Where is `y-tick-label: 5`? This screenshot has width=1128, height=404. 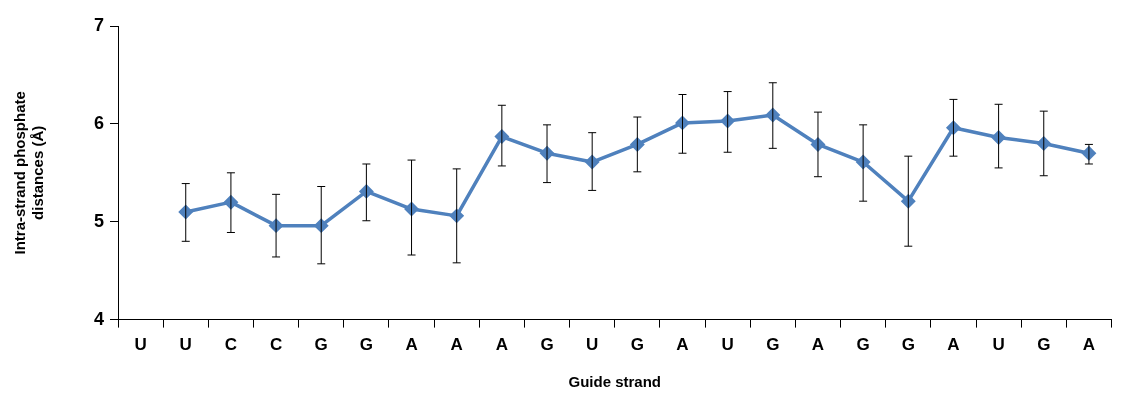
y-tick-label: 5 is located at coordinates (99, 220).